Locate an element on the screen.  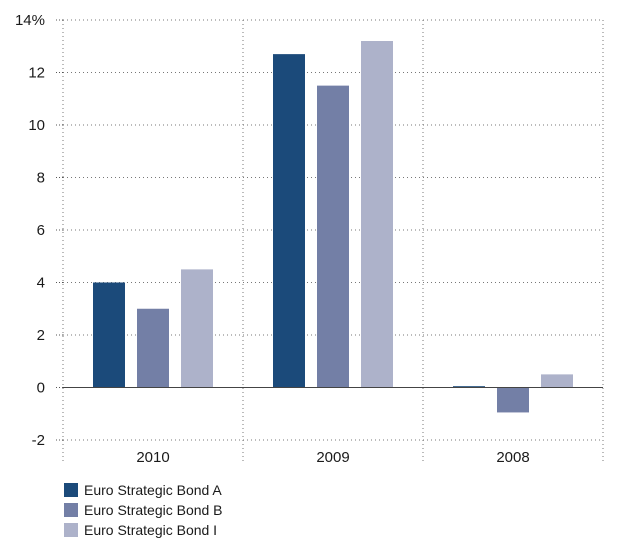
legend-item-i: Euro Strategic Bond I is located at coordinates (143, 530).